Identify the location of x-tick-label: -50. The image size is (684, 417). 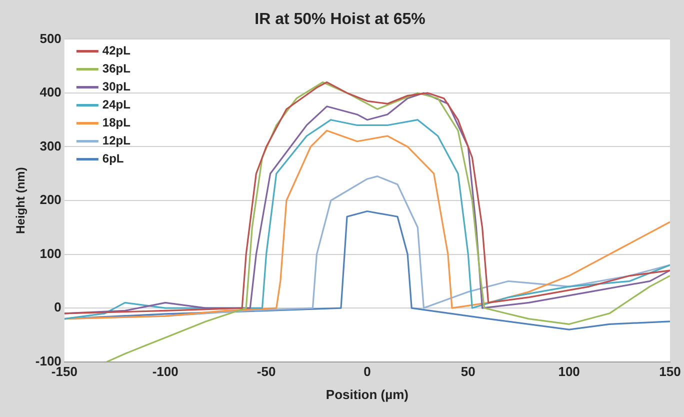
(266, 372).